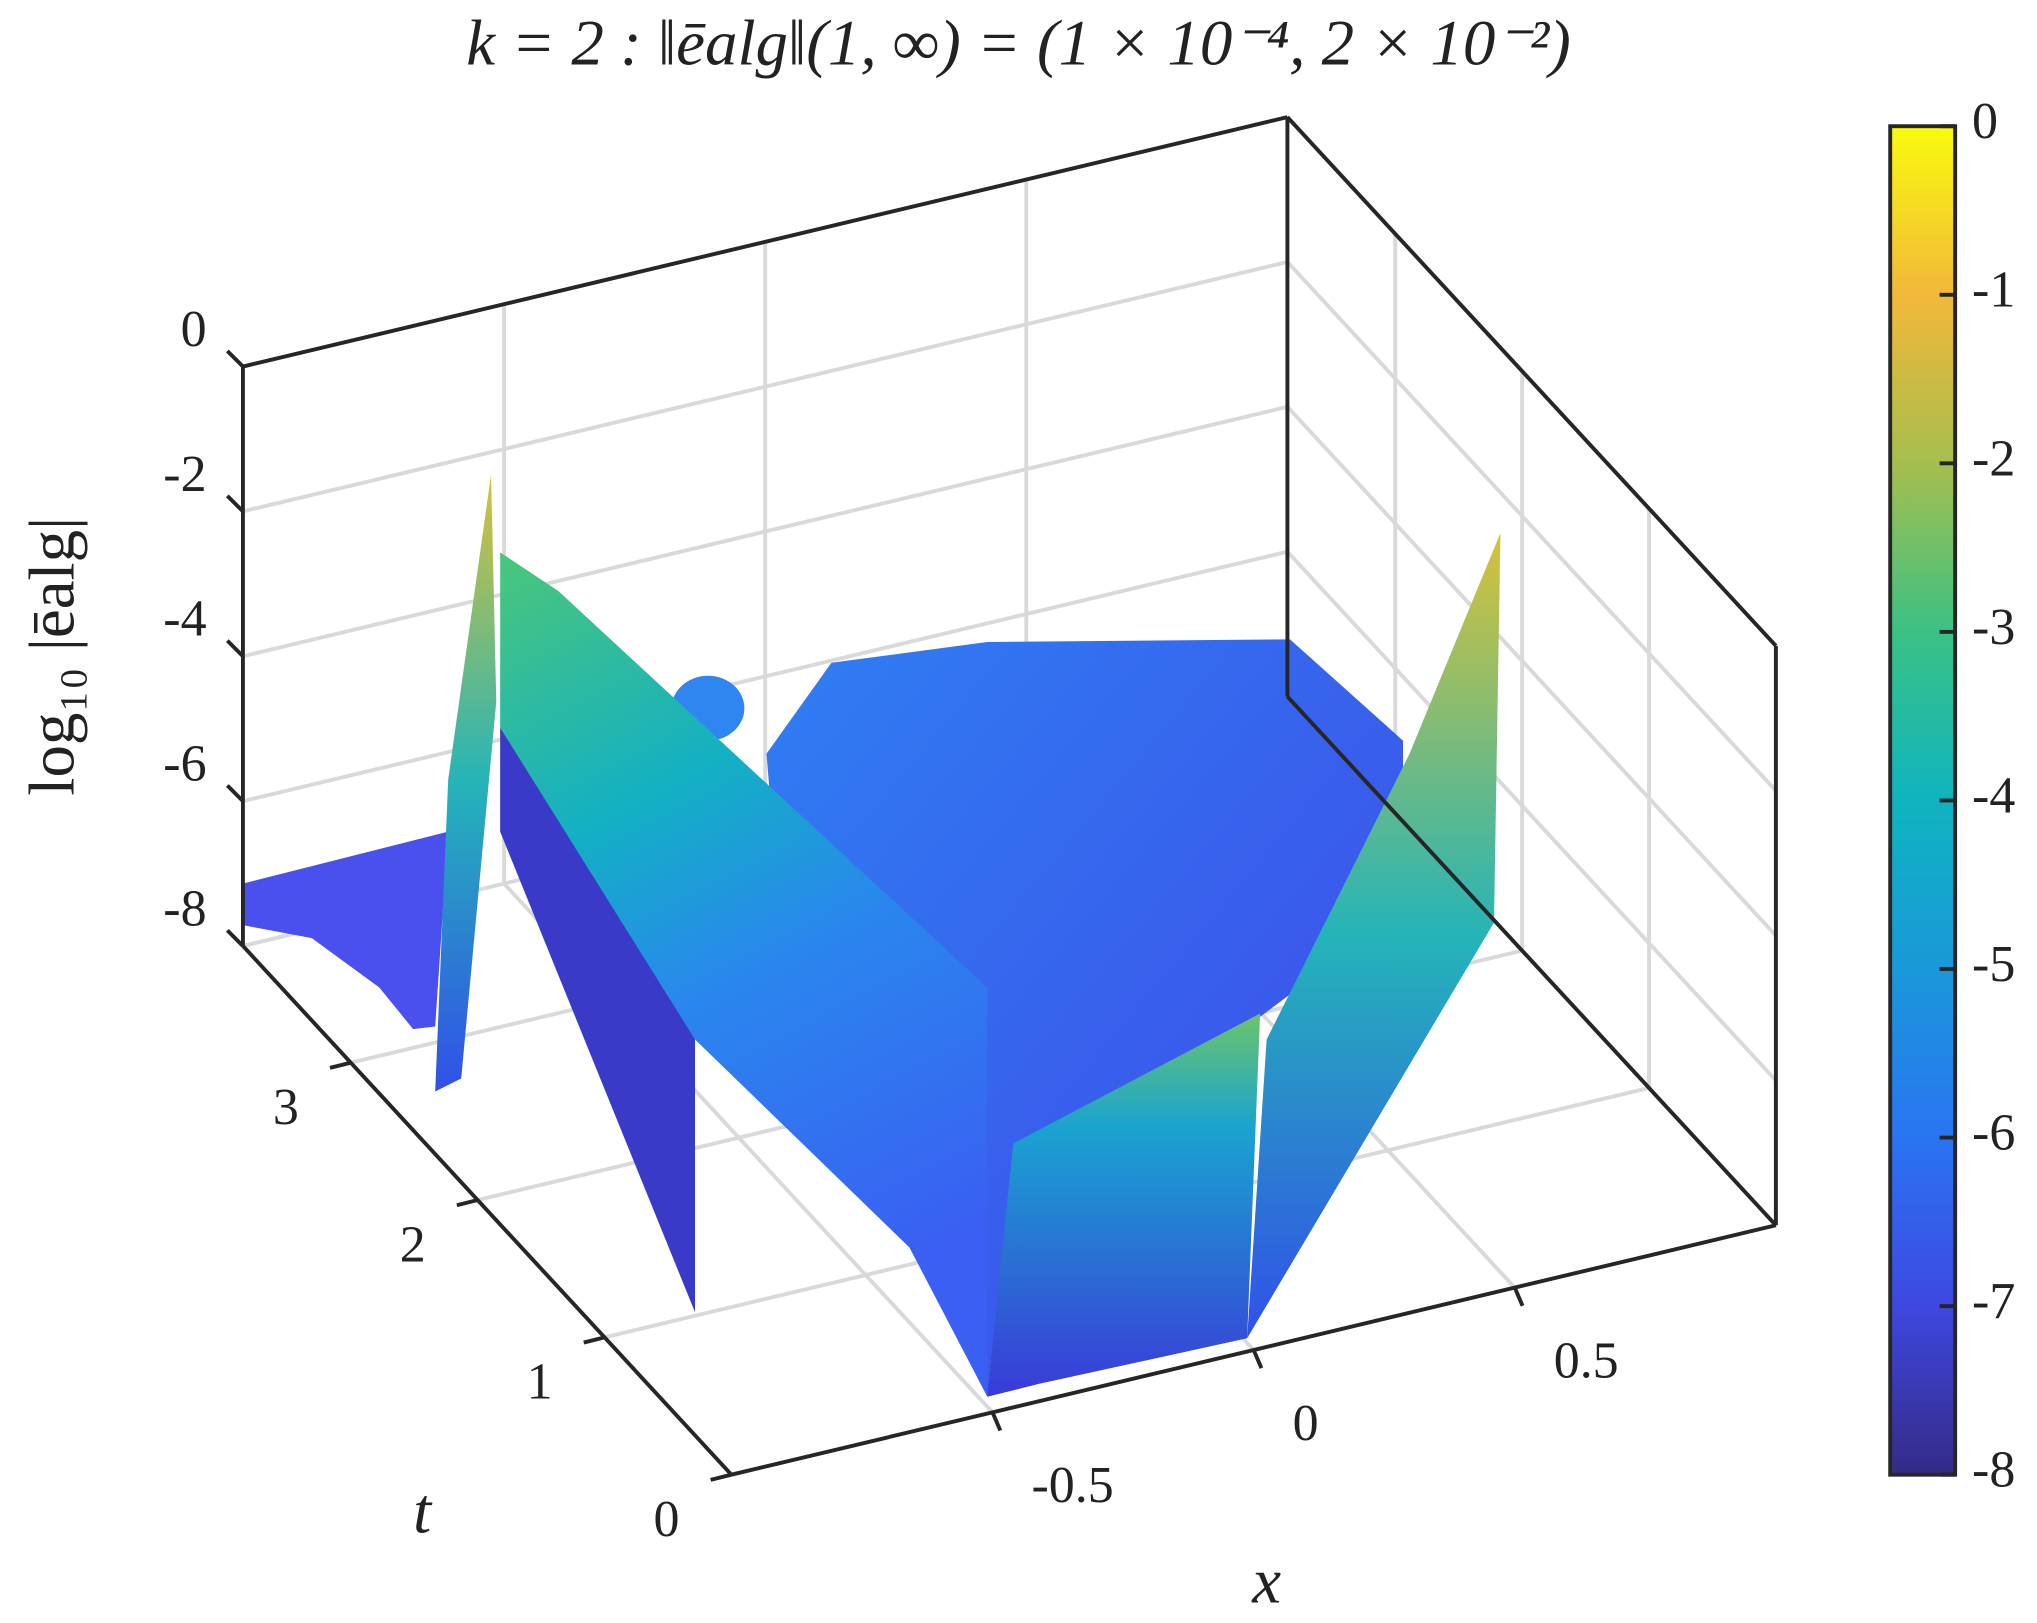 This screenshot has width=2037, height=1623. What do you see at coordinates (286, 1107) in the screenshot?
I see `t-tick-label: 3` at bounding box center [286, 1107].